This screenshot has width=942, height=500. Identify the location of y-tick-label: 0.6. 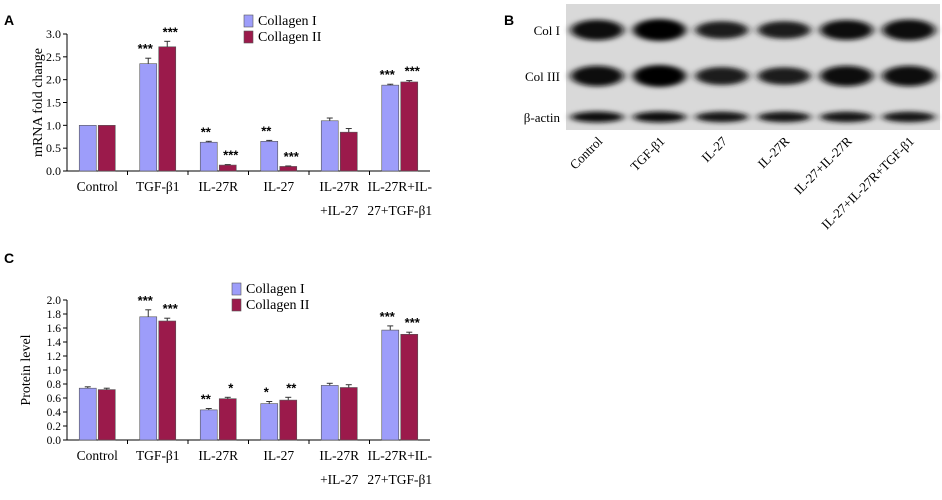
(54, 399).